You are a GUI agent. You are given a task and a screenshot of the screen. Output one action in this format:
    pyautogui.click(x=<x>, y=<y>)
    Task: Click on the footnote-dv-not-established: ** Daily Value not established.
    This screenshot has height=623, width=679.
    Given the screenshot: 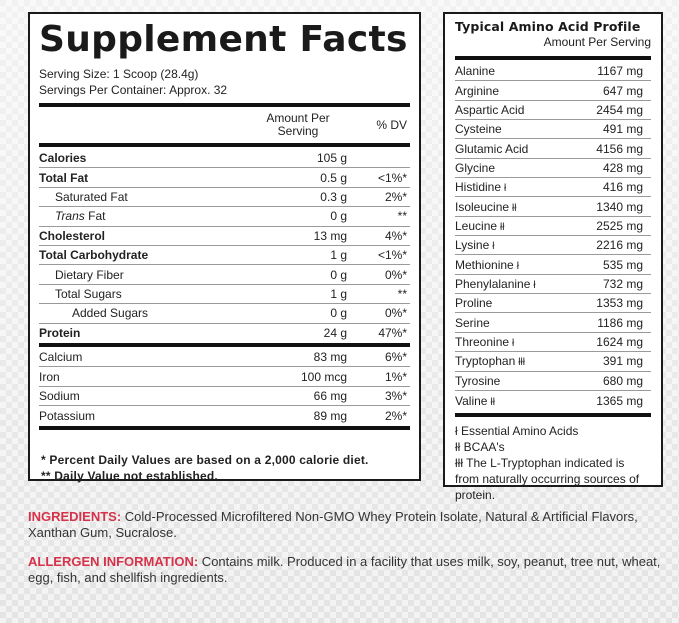 What is the action you would take?
    pyautogui.click(x=129, y=475)
    